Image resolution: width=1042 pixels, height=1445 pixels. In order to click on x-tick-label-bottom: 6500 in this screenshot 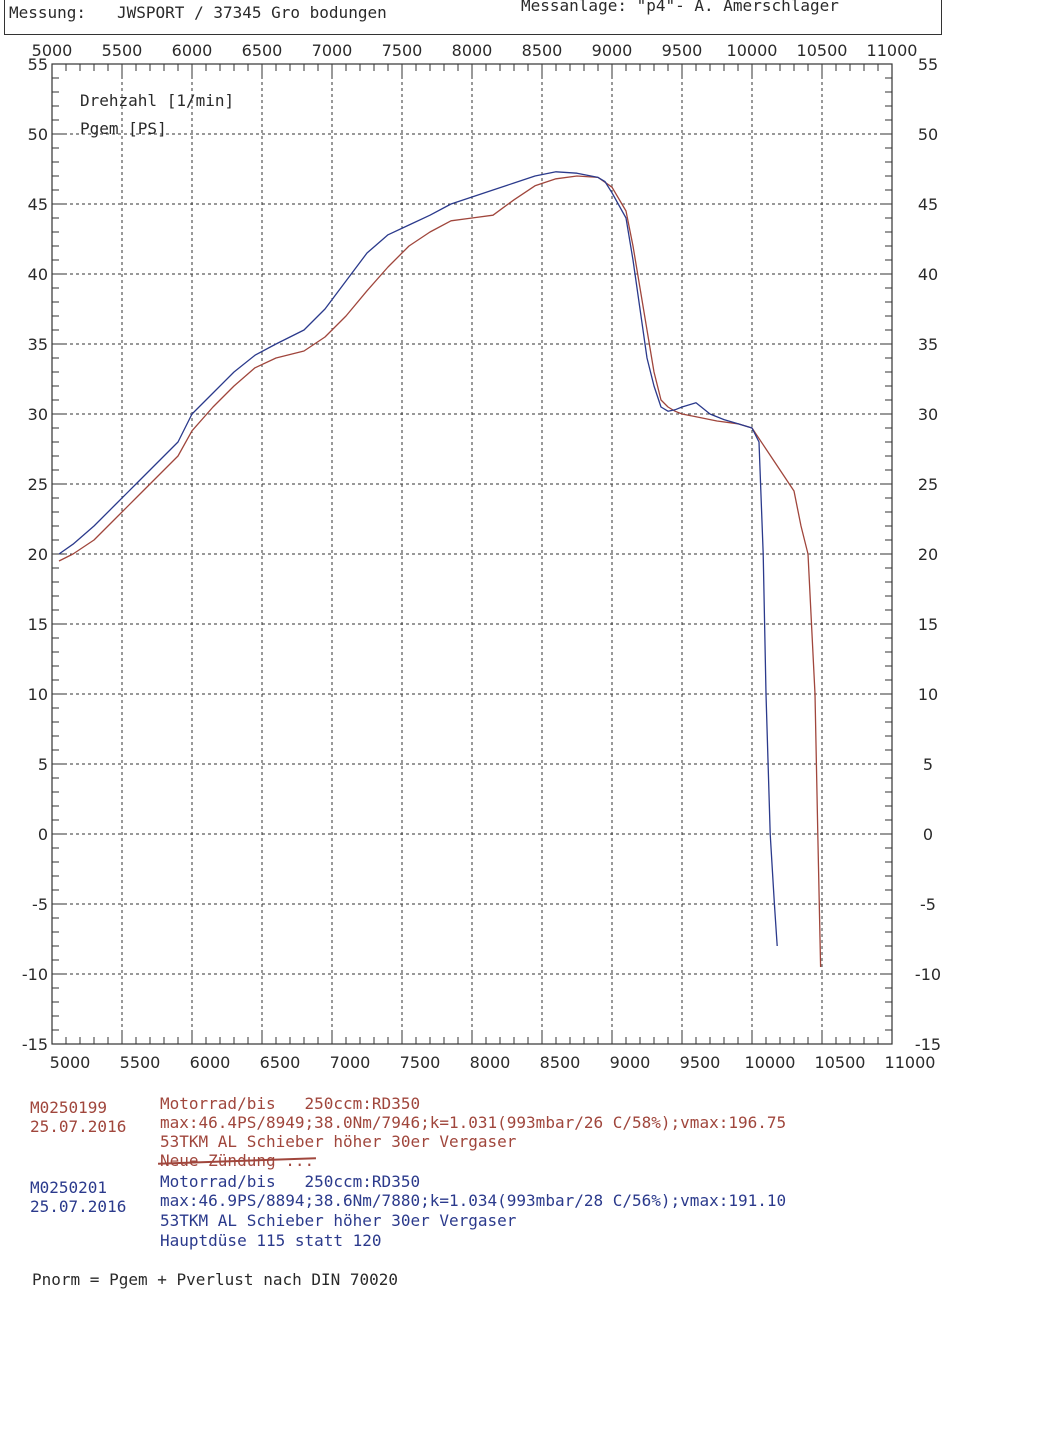, I will do `click(280, 1062)`.